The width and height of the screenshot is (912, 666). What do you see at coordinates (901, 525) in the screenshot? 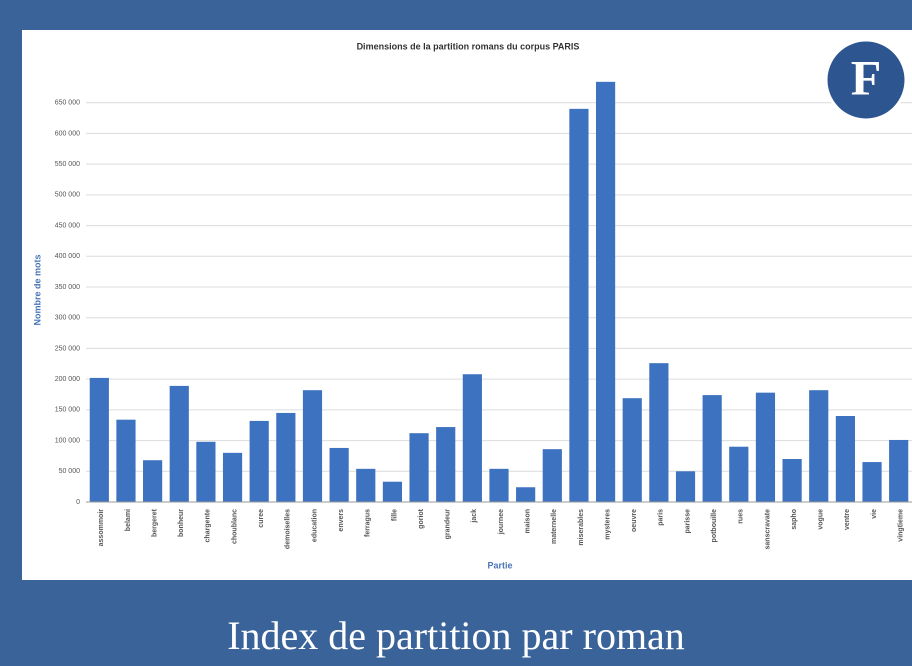
I see `x-tick-label: vingtieme` at bounding box center [901, 525].